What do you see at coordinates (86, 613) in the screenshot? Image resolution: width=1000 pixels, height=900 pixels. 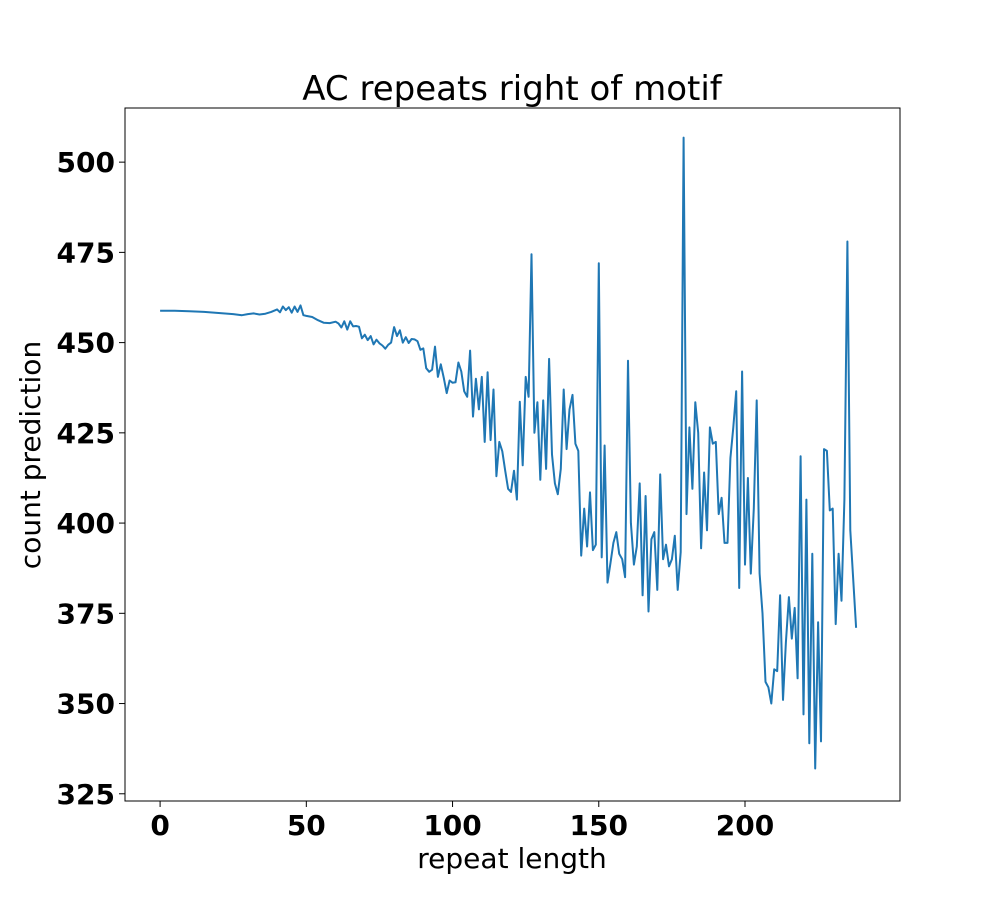 I see `y-tick-label: 375` at bounding box center [86, 613].